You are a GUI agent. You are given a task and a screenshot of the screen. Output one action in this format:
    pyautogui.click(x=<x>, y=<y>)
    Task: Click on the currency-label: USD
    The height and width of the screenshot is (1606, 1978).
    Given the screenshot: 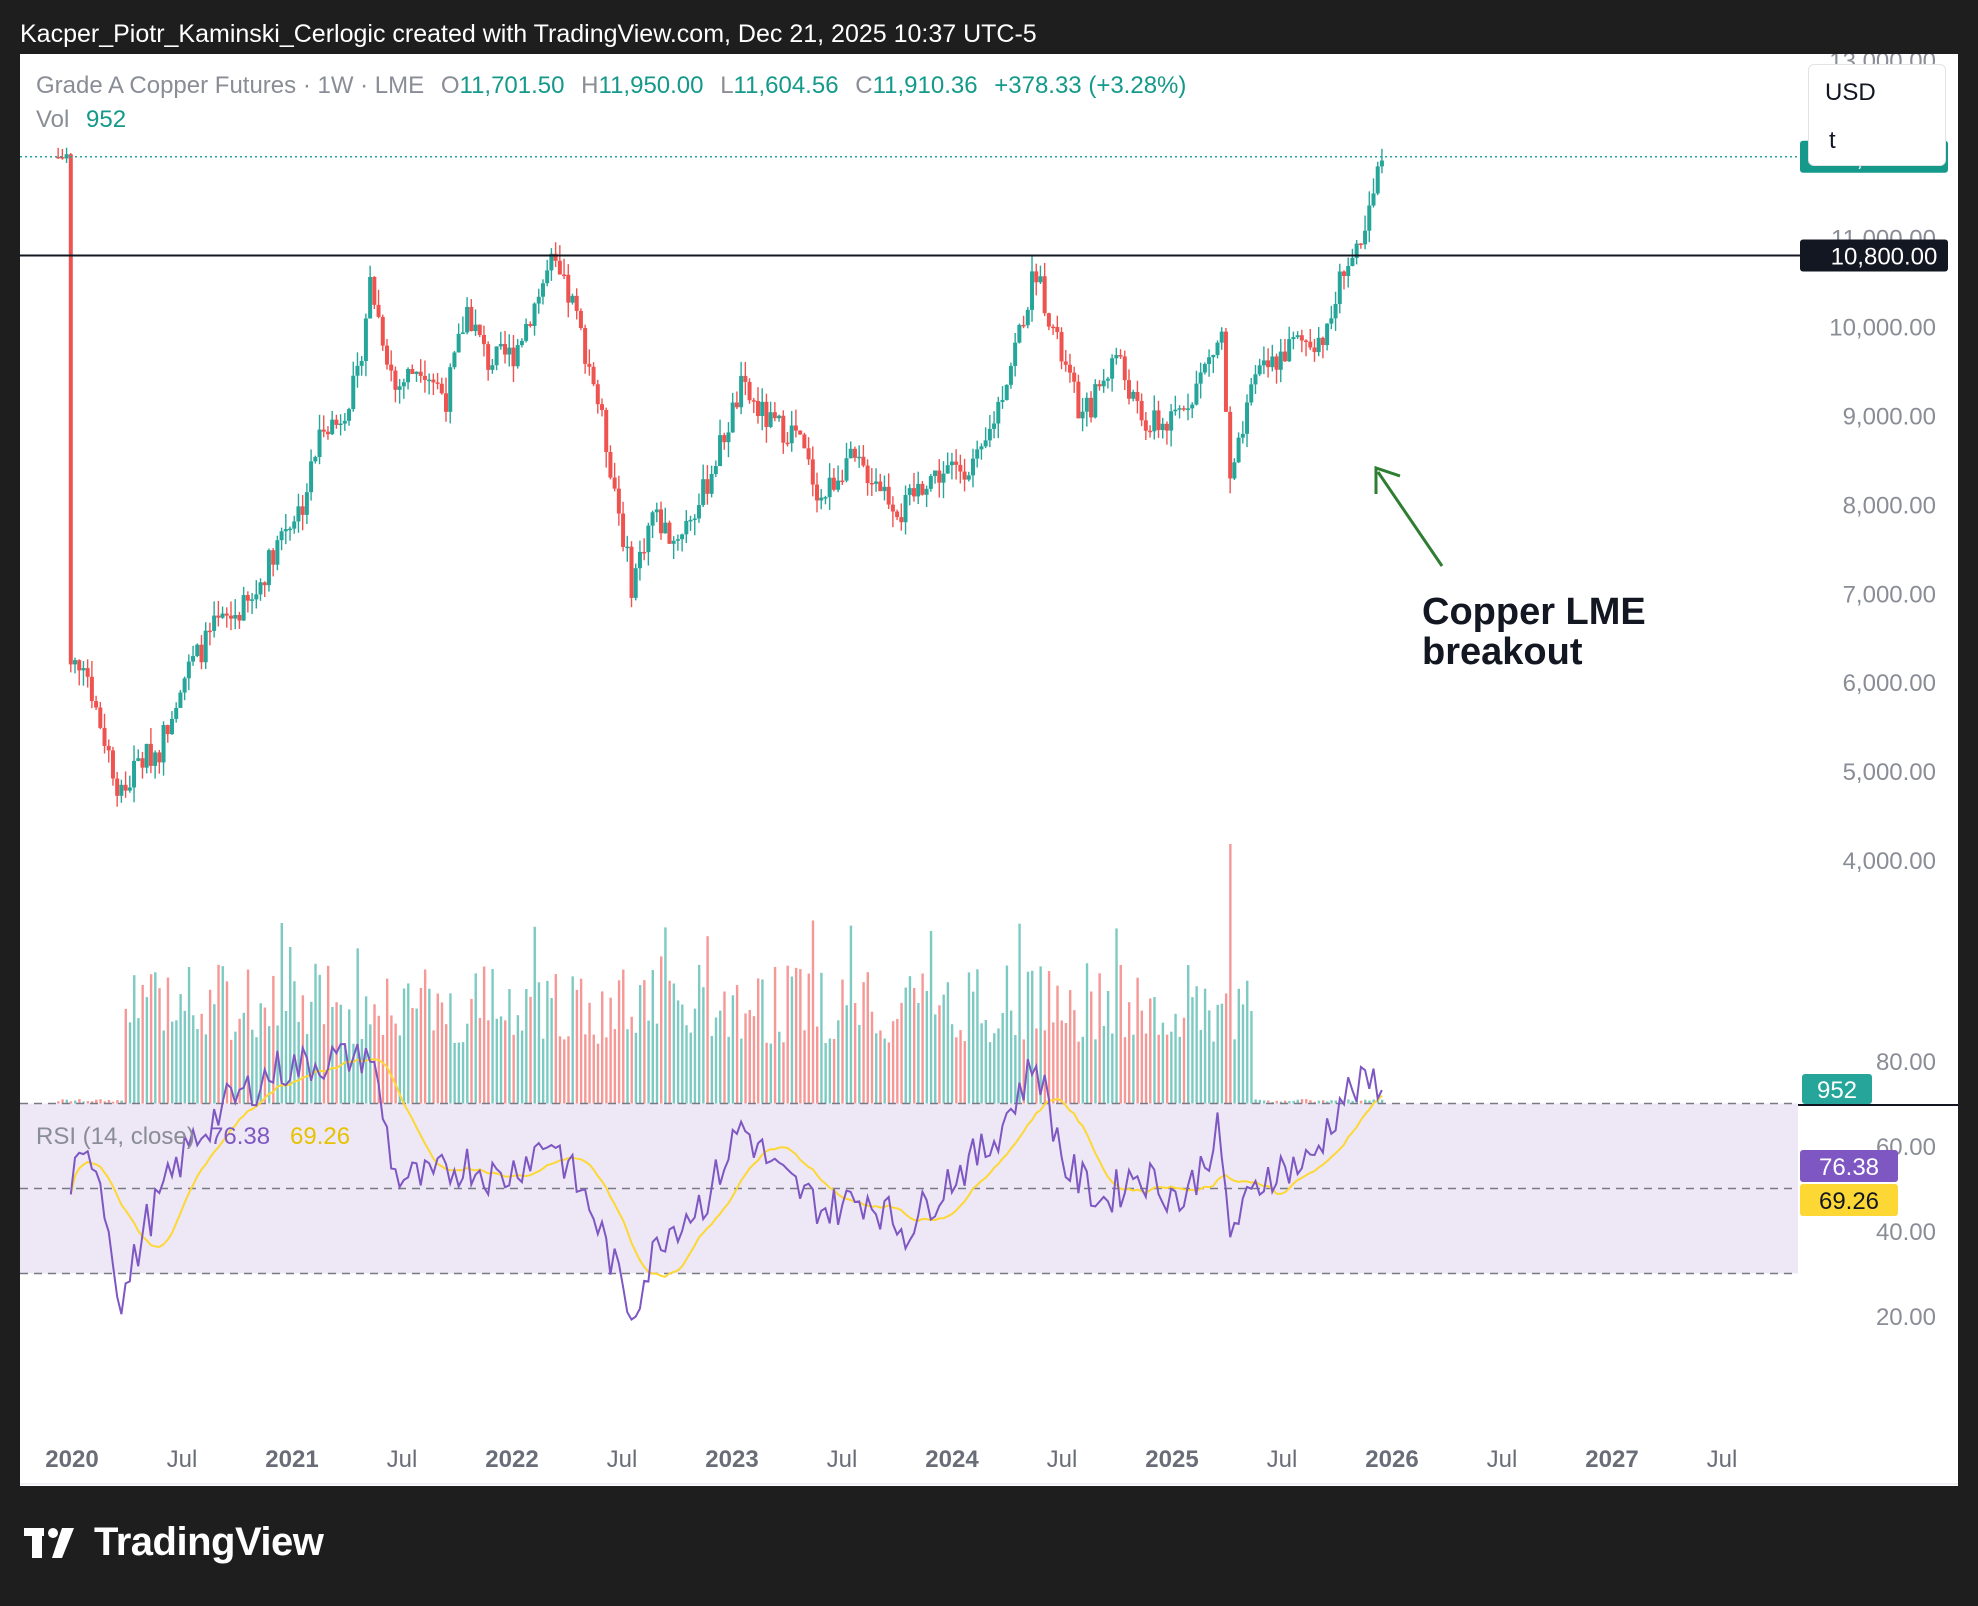 What is the action you would take?
    pyautogui.click(x=1850, y=92)
    